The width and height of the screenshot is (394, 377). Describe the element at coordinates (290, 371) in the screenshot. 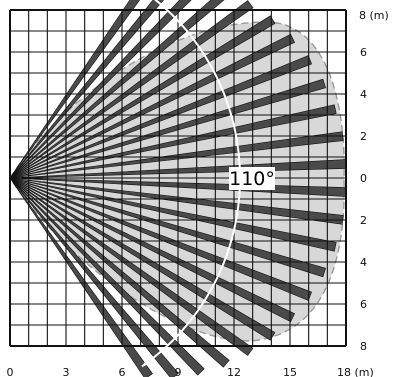

I see `x-tick-label: 15` at that location.